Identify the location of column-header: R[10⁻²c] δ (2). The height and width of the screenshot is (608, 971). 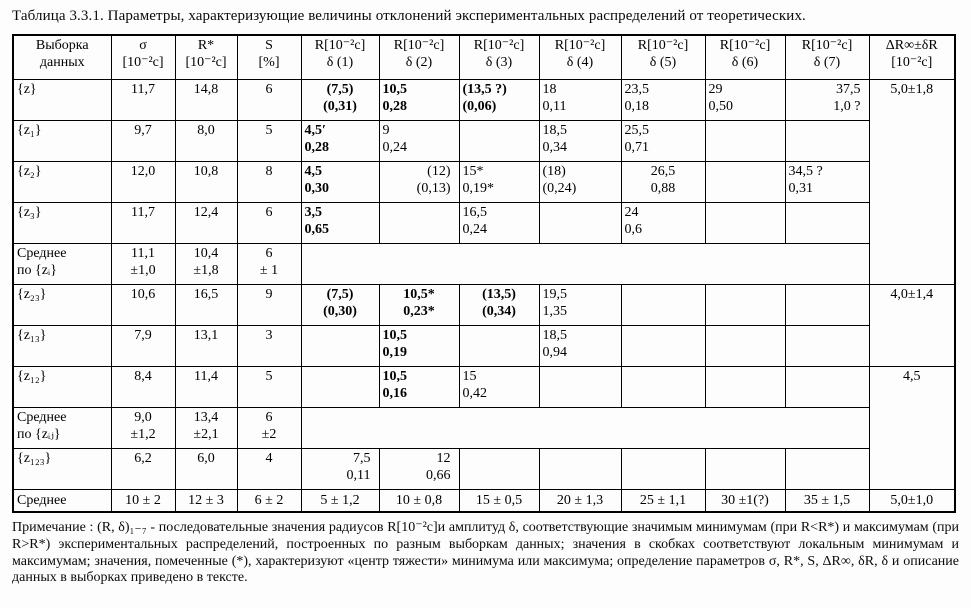
(419, 57).